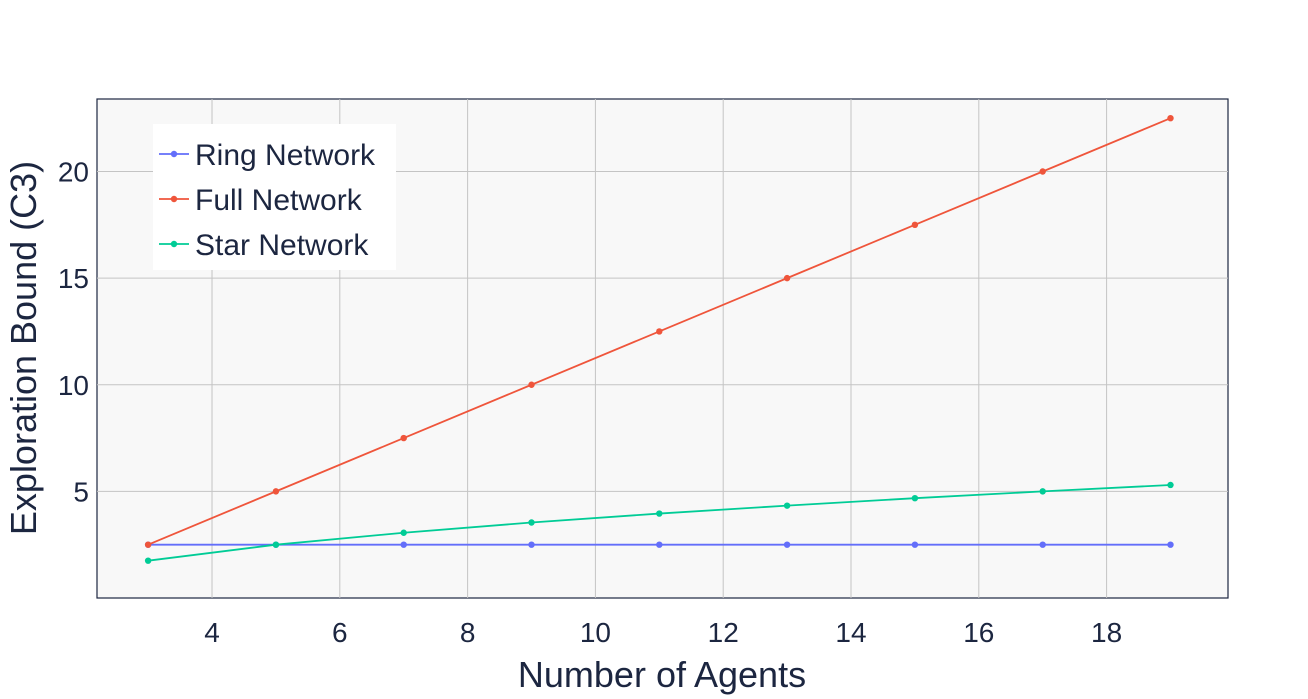 This screenshot has width=1308, height=699. I want to click on y-tick-label: 20, so click(73, 172).